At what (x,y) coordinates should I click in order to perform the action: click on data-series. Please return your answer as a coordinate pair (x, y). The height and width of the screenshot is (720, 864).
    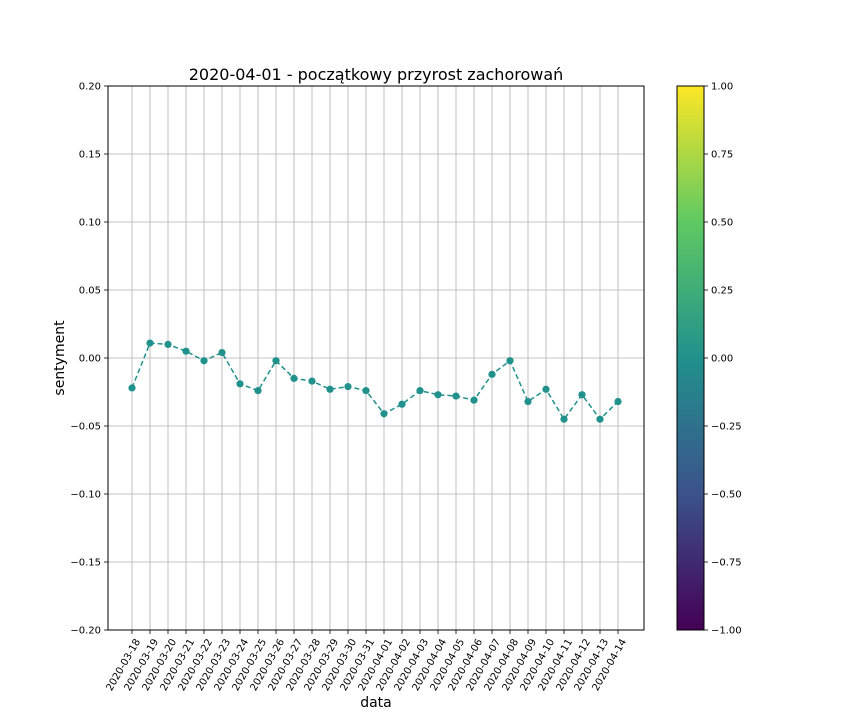
    Looking at the image, I should click on (375, 381).